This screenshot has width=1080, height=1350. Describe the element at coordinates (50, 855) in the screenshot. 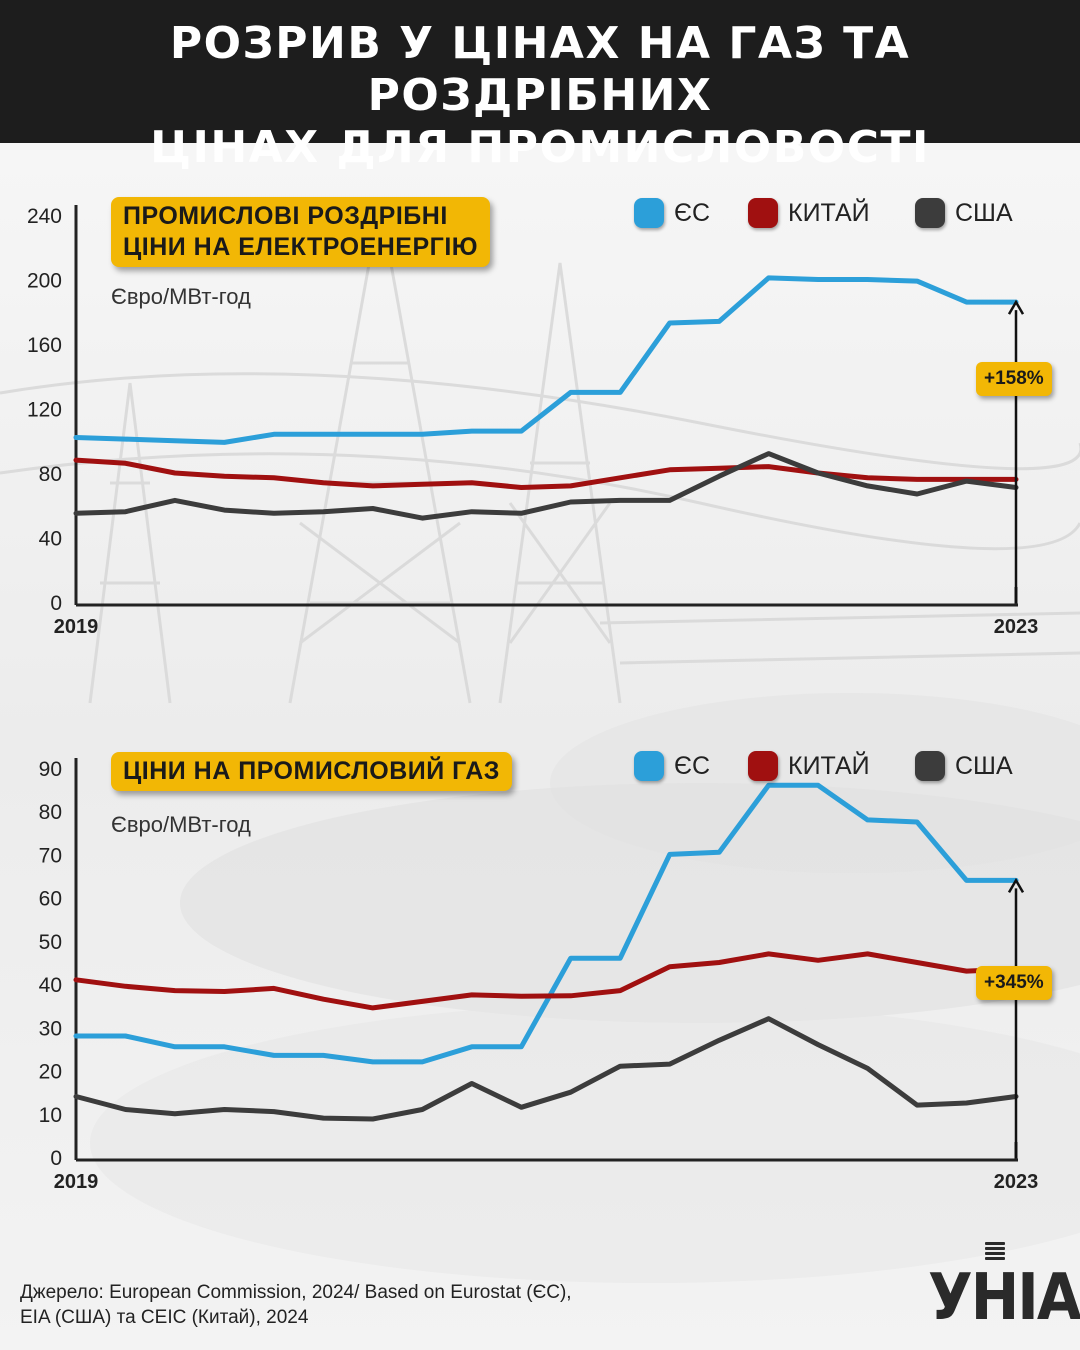

I see `gas-y-tick-label: 70` at that location.